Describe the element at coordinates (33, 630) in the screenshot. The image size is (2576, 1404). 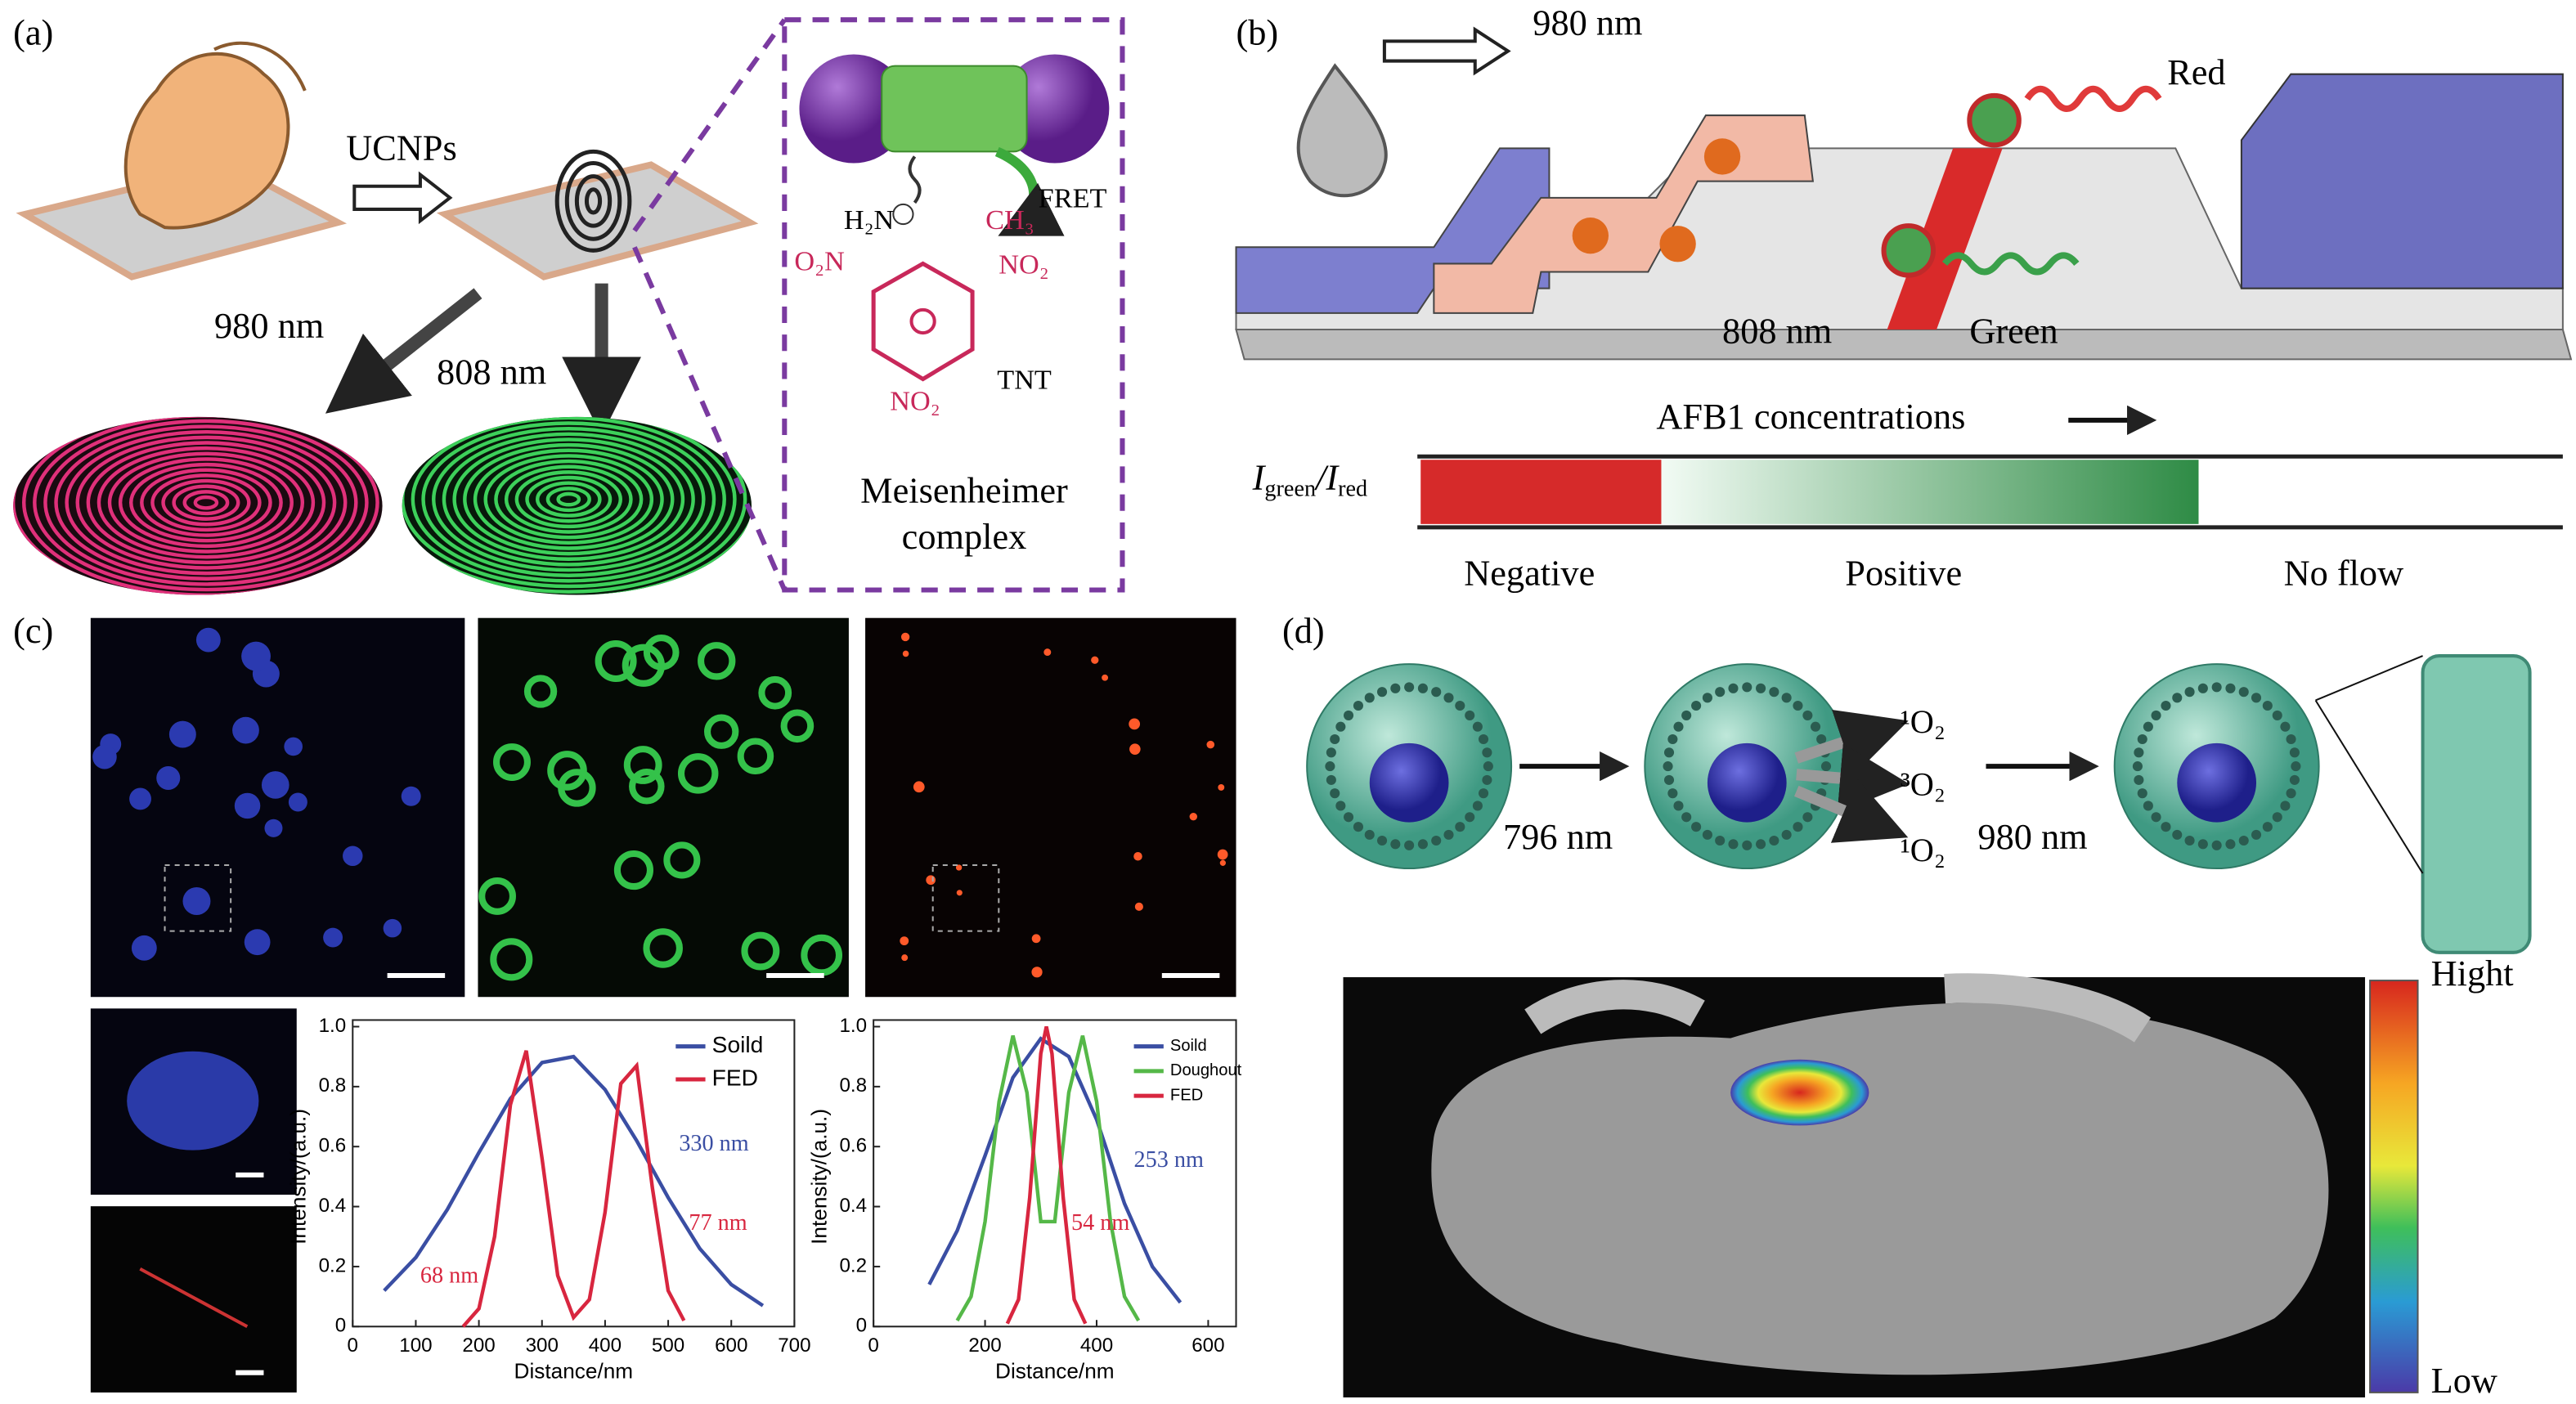
I see `label: (c)` at that location.